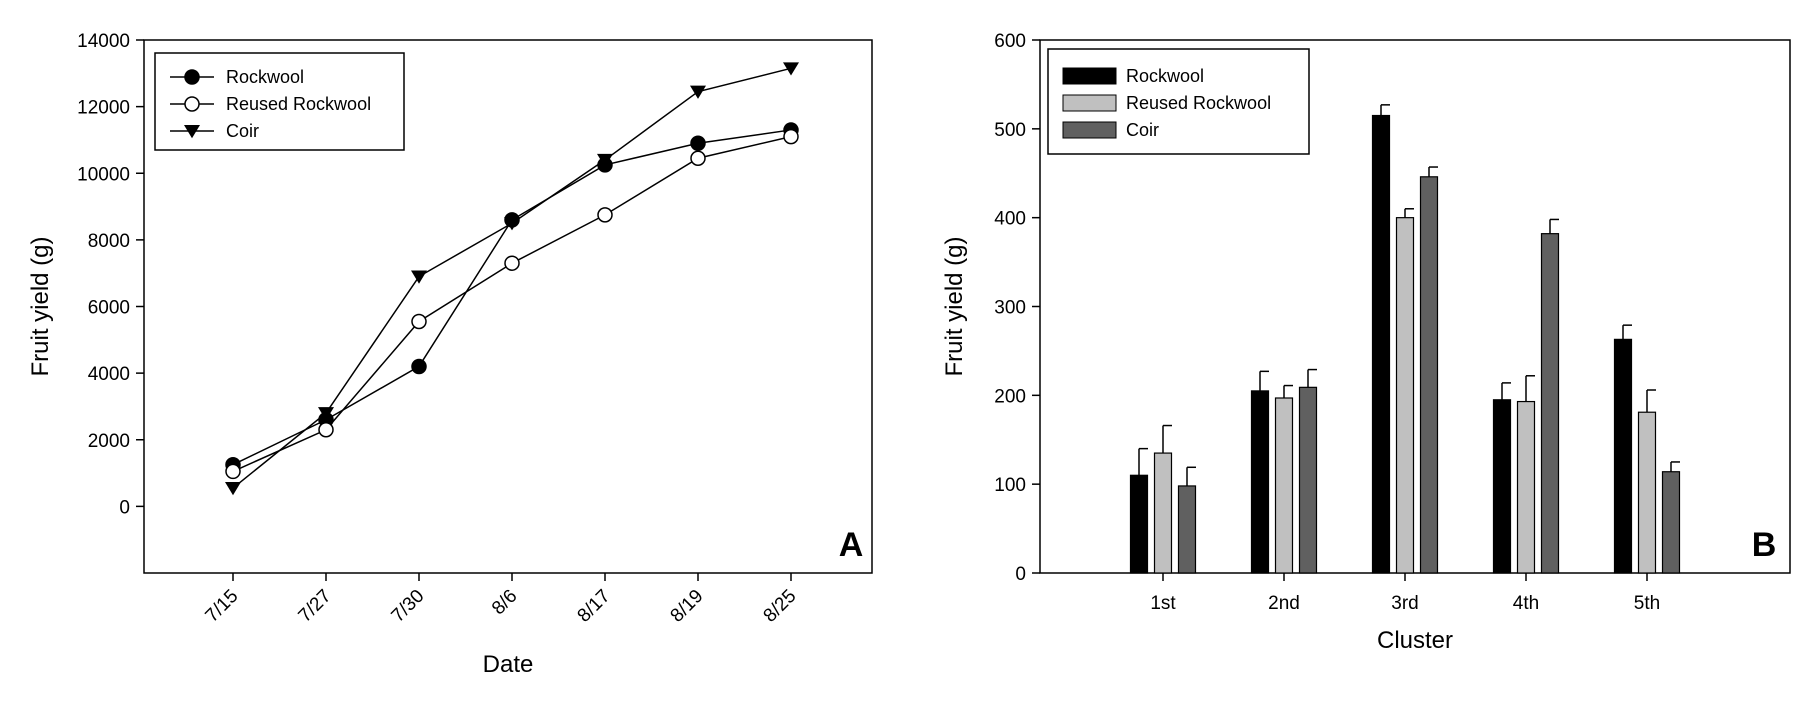 This screenshot has width=1811, height=706. What do you see at coordinates (1163, 603) in the screenshot?
I see `x-tick-label: 1st` at bounding box center [1163, 603].